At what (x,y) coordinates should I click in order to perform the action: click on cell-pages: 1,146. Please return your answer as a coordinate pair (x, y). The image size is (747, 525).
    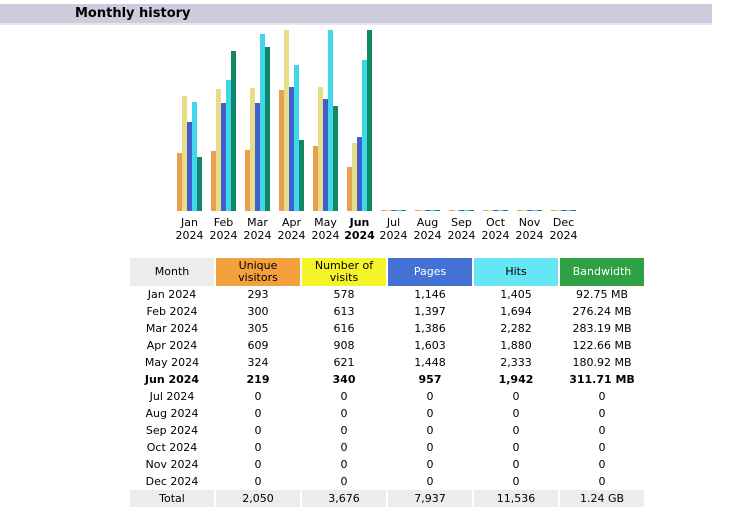
    Looking at the image, I should click on (430, 294).